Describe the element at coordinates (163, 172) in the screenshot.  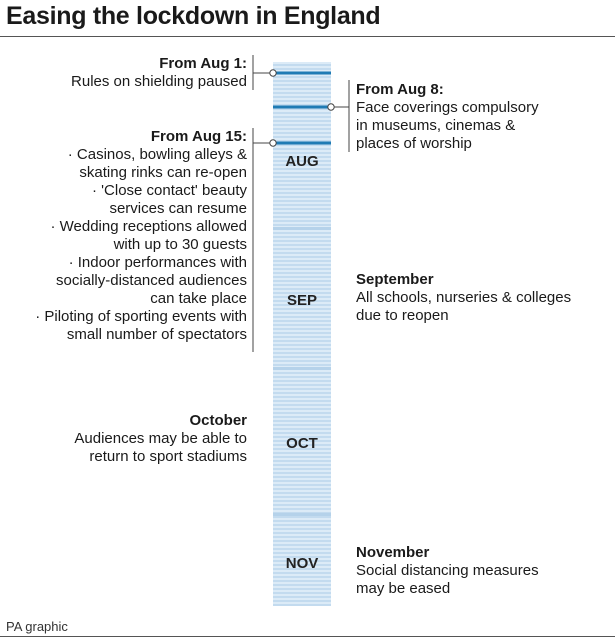
I see `event-aug15-line-2: skating rinks can re-open` at that location.